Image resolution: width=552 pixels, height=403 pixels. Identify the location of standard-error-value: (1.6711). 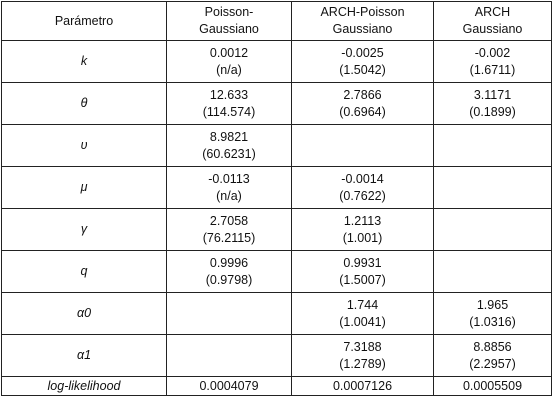
(492, 69).